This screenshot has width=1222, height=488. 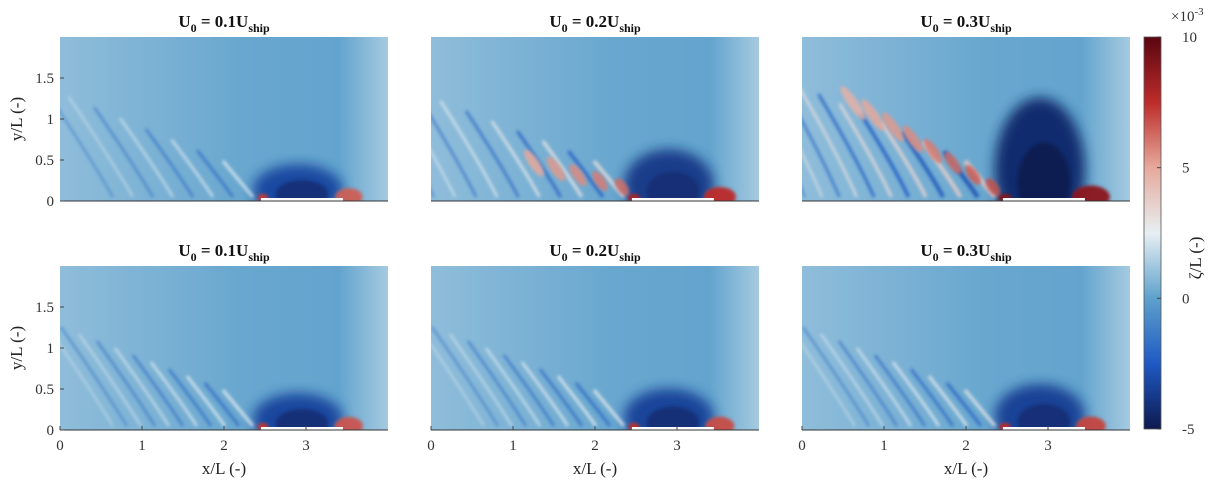 I want to click on colorbar-gradient, so click(x=1152, y=233).